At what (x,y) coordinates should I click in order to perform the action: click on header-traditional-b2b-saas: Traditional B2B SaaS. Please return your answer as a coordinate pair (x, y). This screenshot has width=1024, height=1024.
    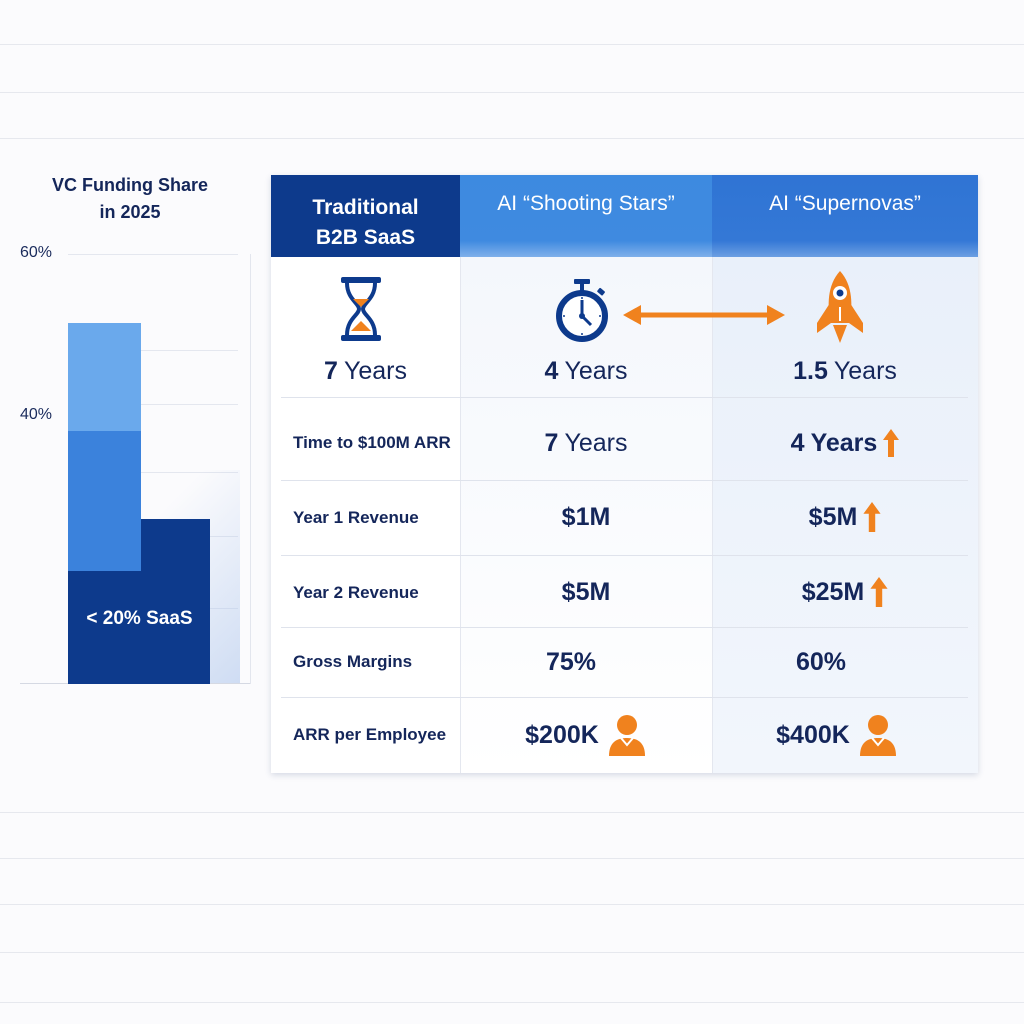
    Looking at the image, I should click on (365, 216).